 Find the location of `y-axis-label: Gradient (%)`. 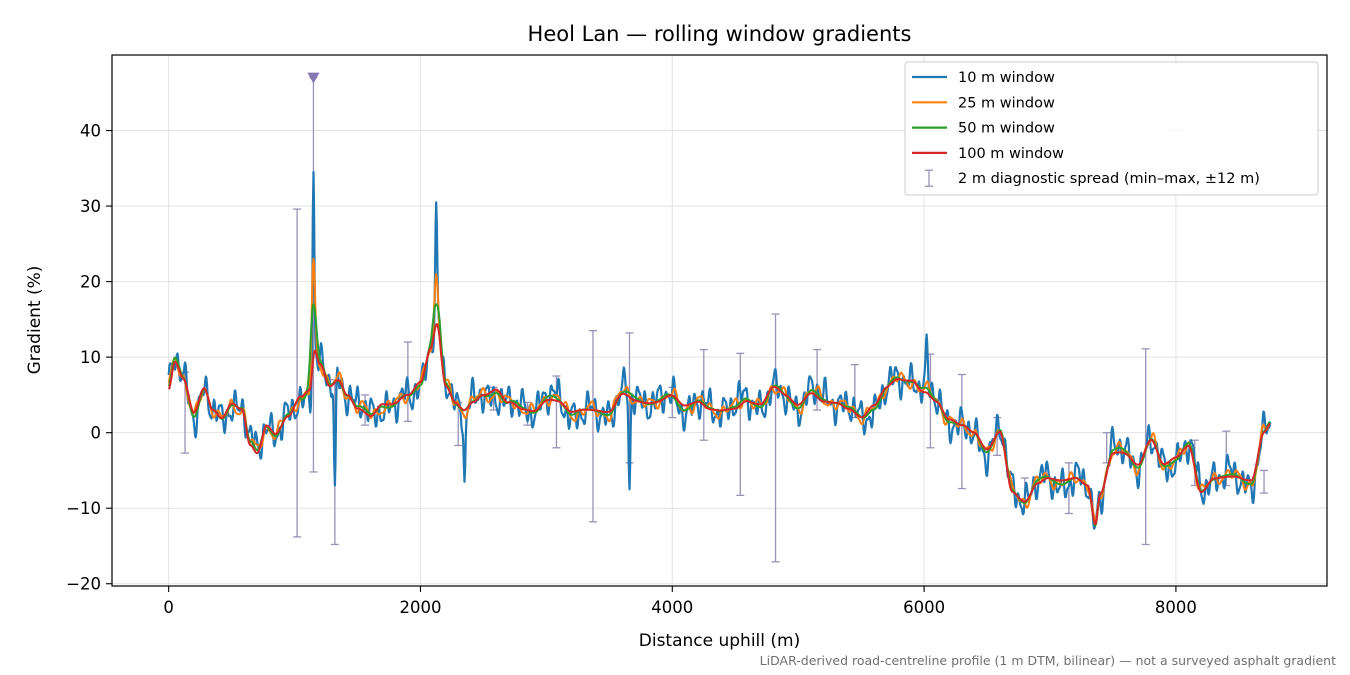

y-axis-label: Gradient (%) is located at coordinates (35, 320).